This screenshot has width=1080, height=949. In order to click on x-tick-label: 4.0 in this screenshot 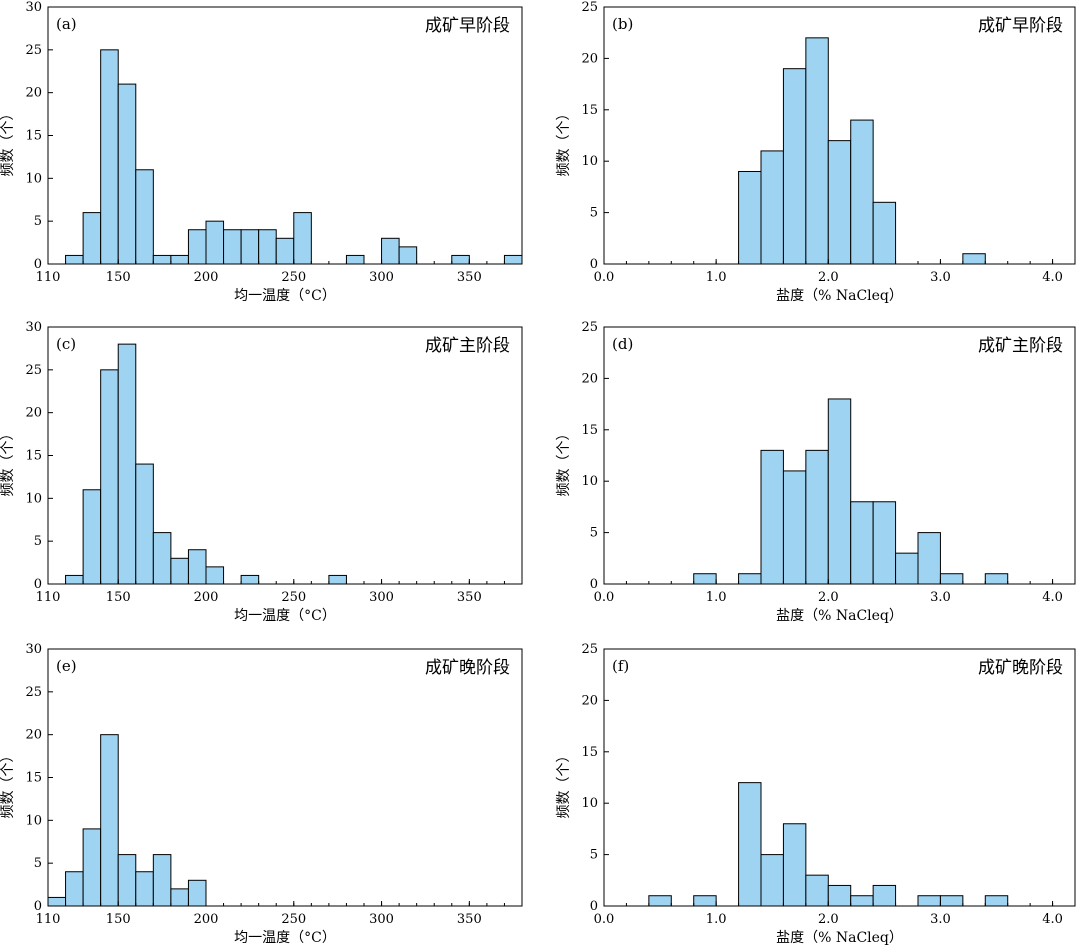, I will do `click(1052, 919)`.